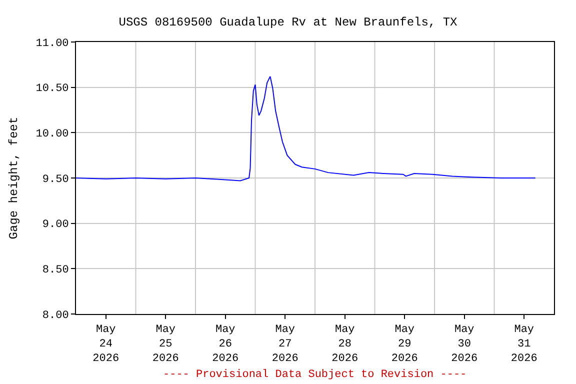  What do you see at coordinates (288, 23) in the screenshot?
I see `chart-title: USGS 08169500 Guadalupe Rv at New Braunfels, TX` at bounding box center [288, 23].